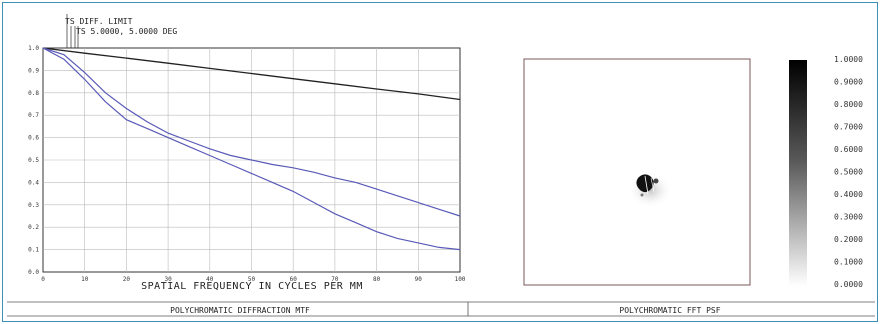 The image size is (882, 324). I want to click on mtf-legend-header: TS DIFF. LIMIT TS 5.0000, 5.0000 DEG, so click(121, 31).